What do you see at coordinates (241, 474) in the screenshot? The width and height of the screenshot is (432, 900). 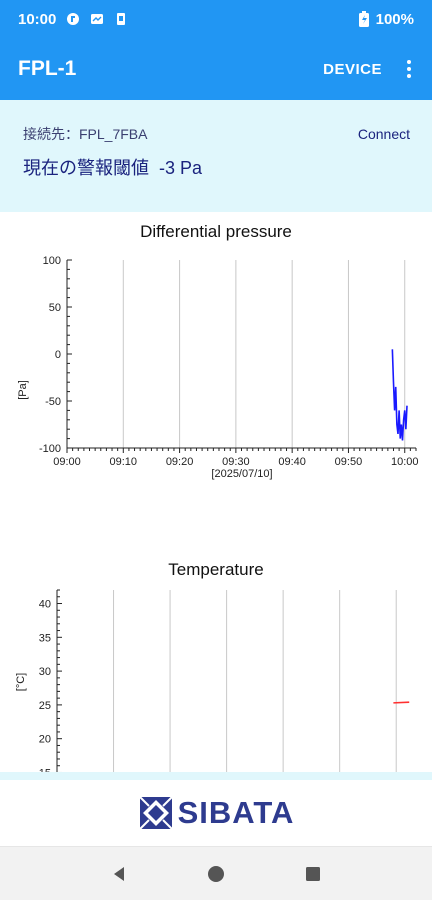 I see `pressure-date-label: [2025/07/10]` at bounding box center [241, 474].